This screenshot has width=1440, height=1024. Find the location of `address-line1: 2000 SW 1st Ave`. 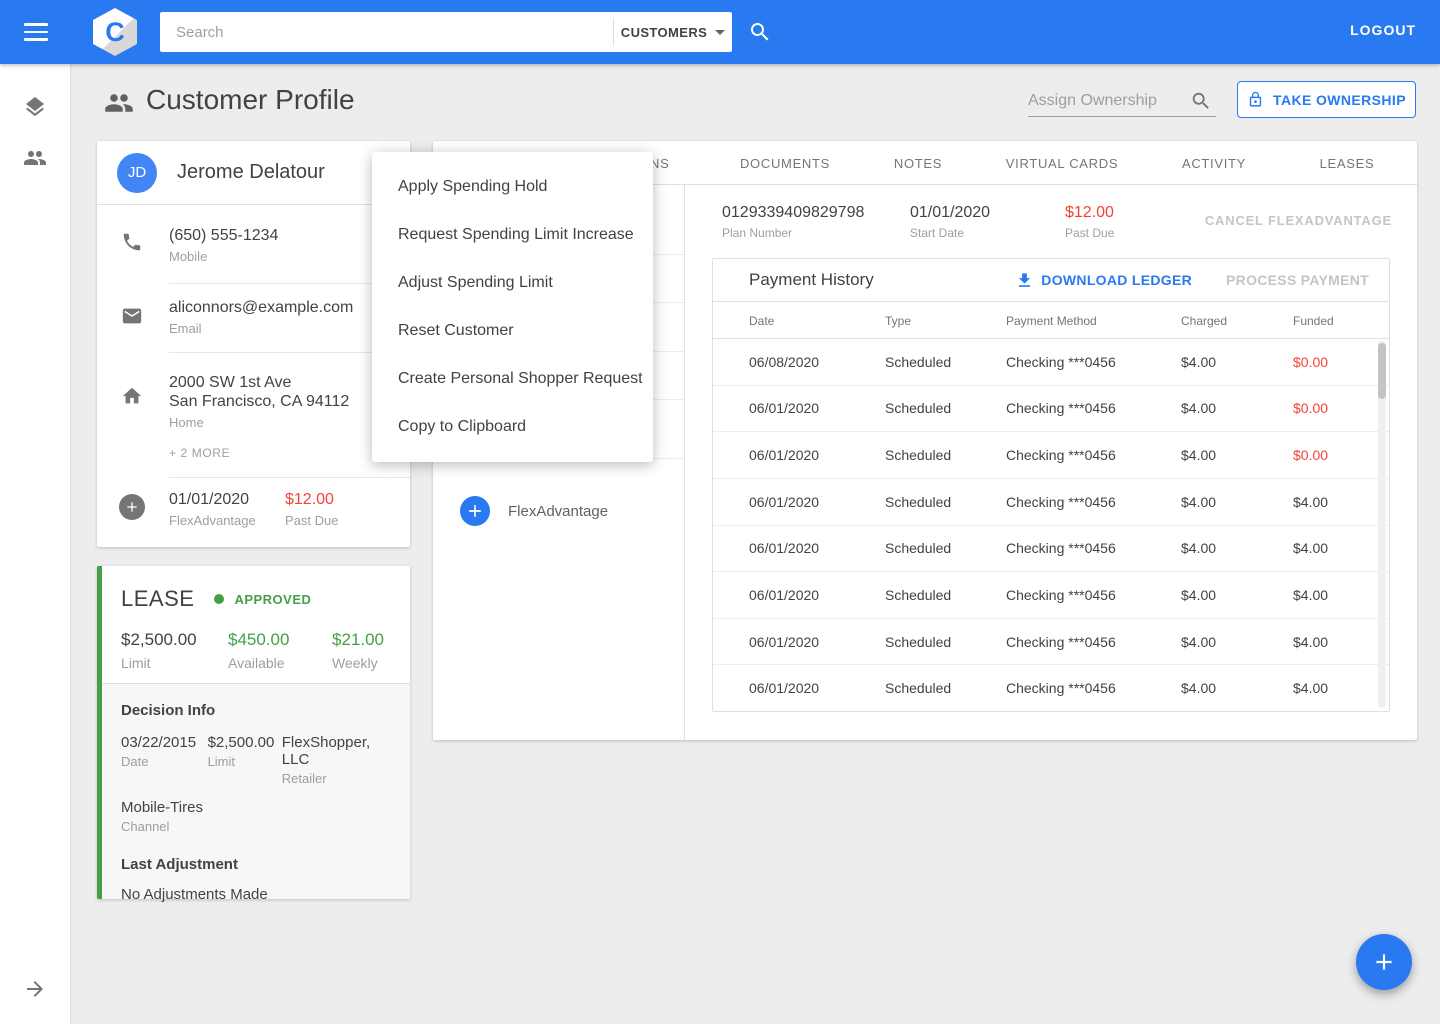

address-line1: 2000 SW 1st Ave is located at coordinates (230, 382).